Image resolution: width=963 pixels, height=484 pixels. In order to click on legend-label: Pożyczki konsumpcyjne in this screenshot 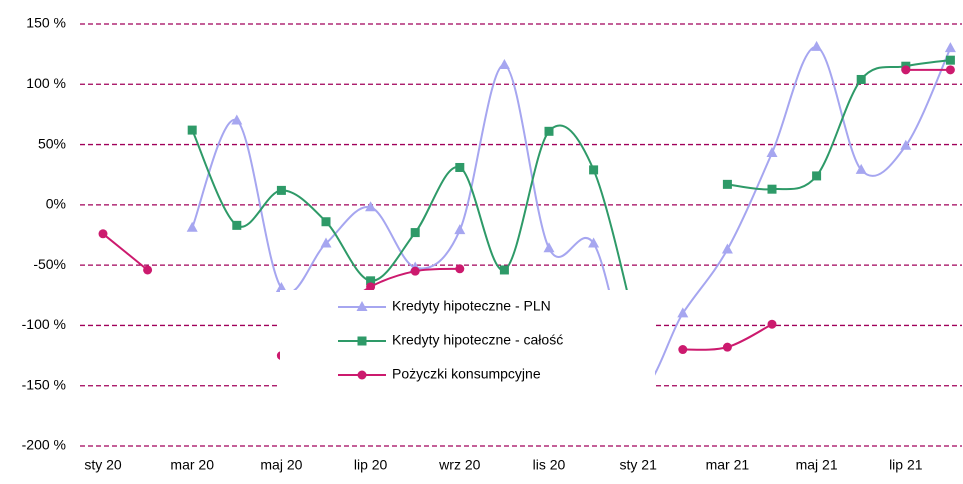, I will do `click(466, 374)`.